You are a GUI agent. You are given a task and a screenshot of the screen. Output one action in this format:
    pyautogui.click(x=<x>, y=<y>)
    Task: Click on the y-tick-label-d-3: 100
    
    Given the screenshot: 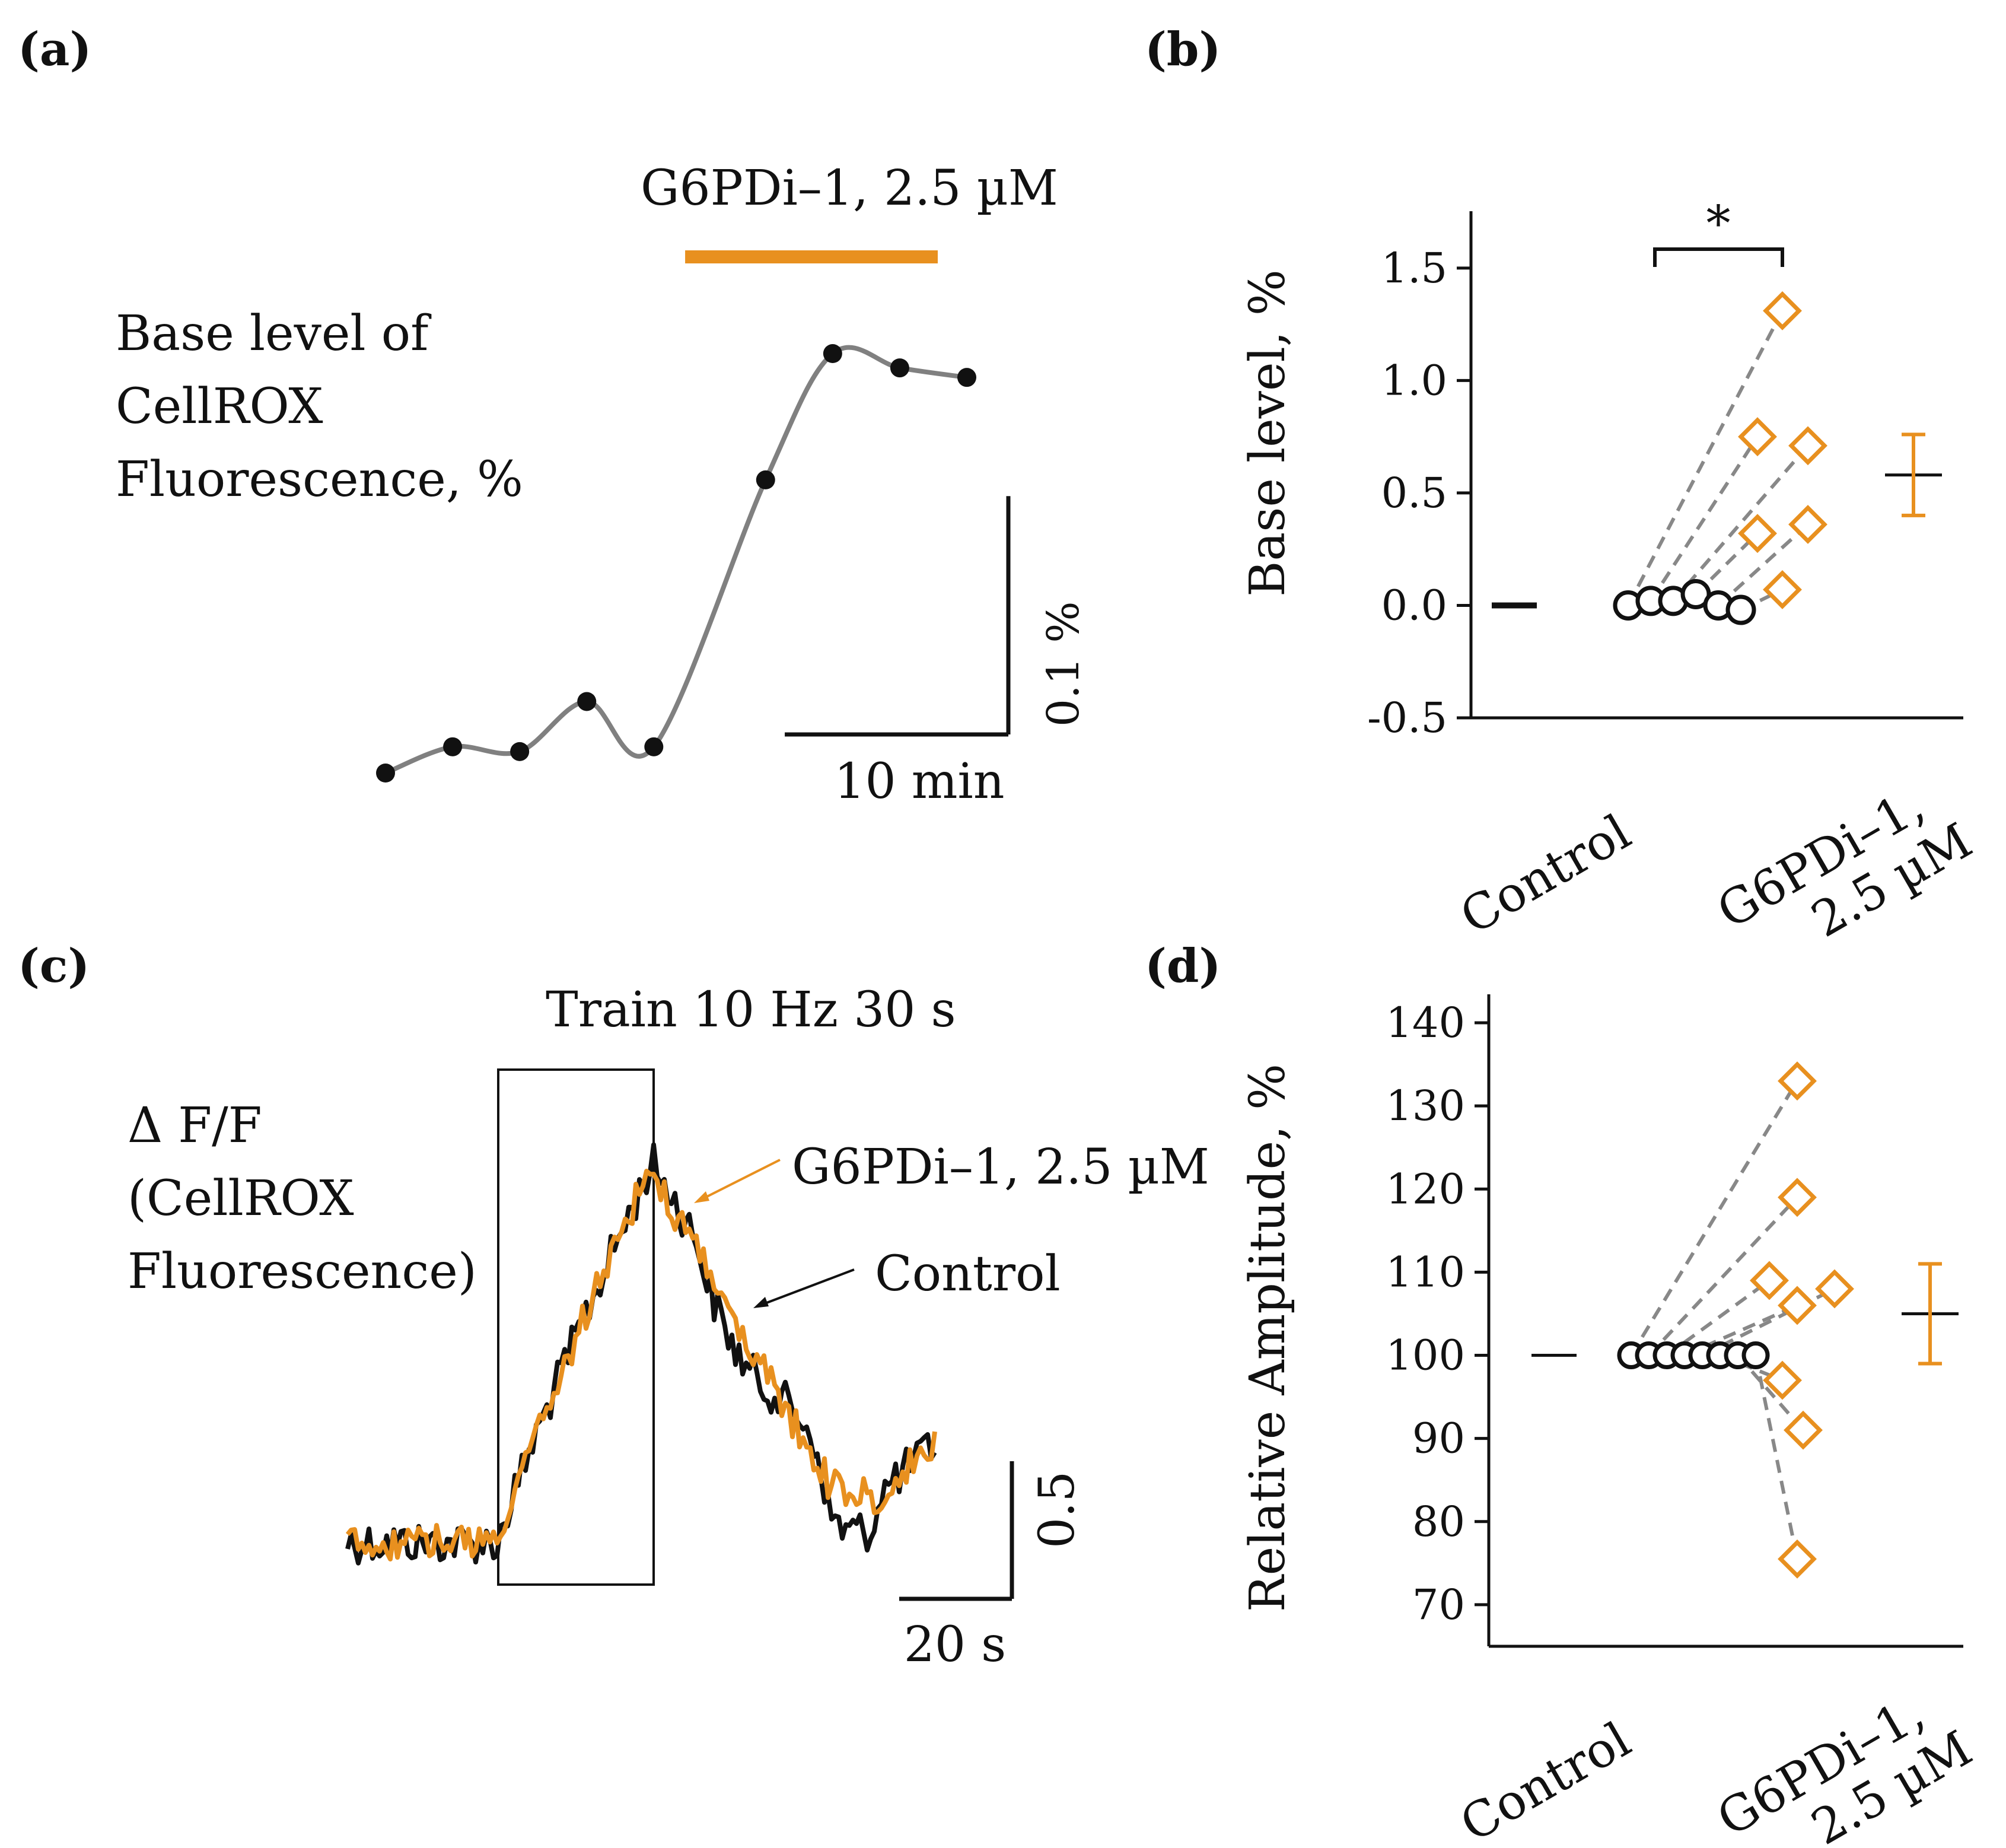 What is the action you would take?
    pyautogui.click(x=1425, y=1355)
    